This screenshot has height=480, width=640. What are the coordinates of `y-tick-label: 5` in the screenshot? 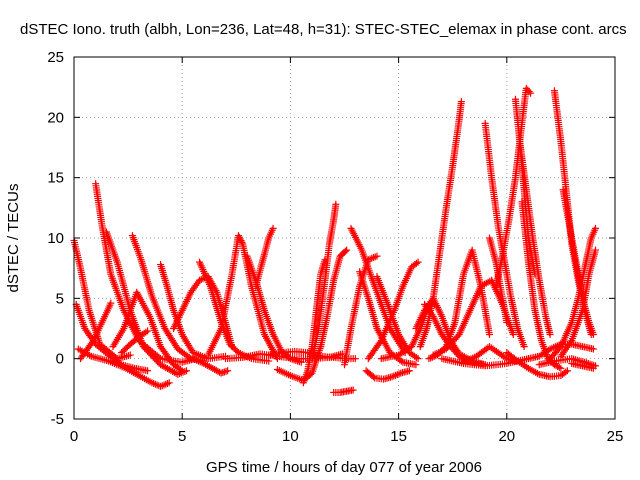 It's located at (60, 298).